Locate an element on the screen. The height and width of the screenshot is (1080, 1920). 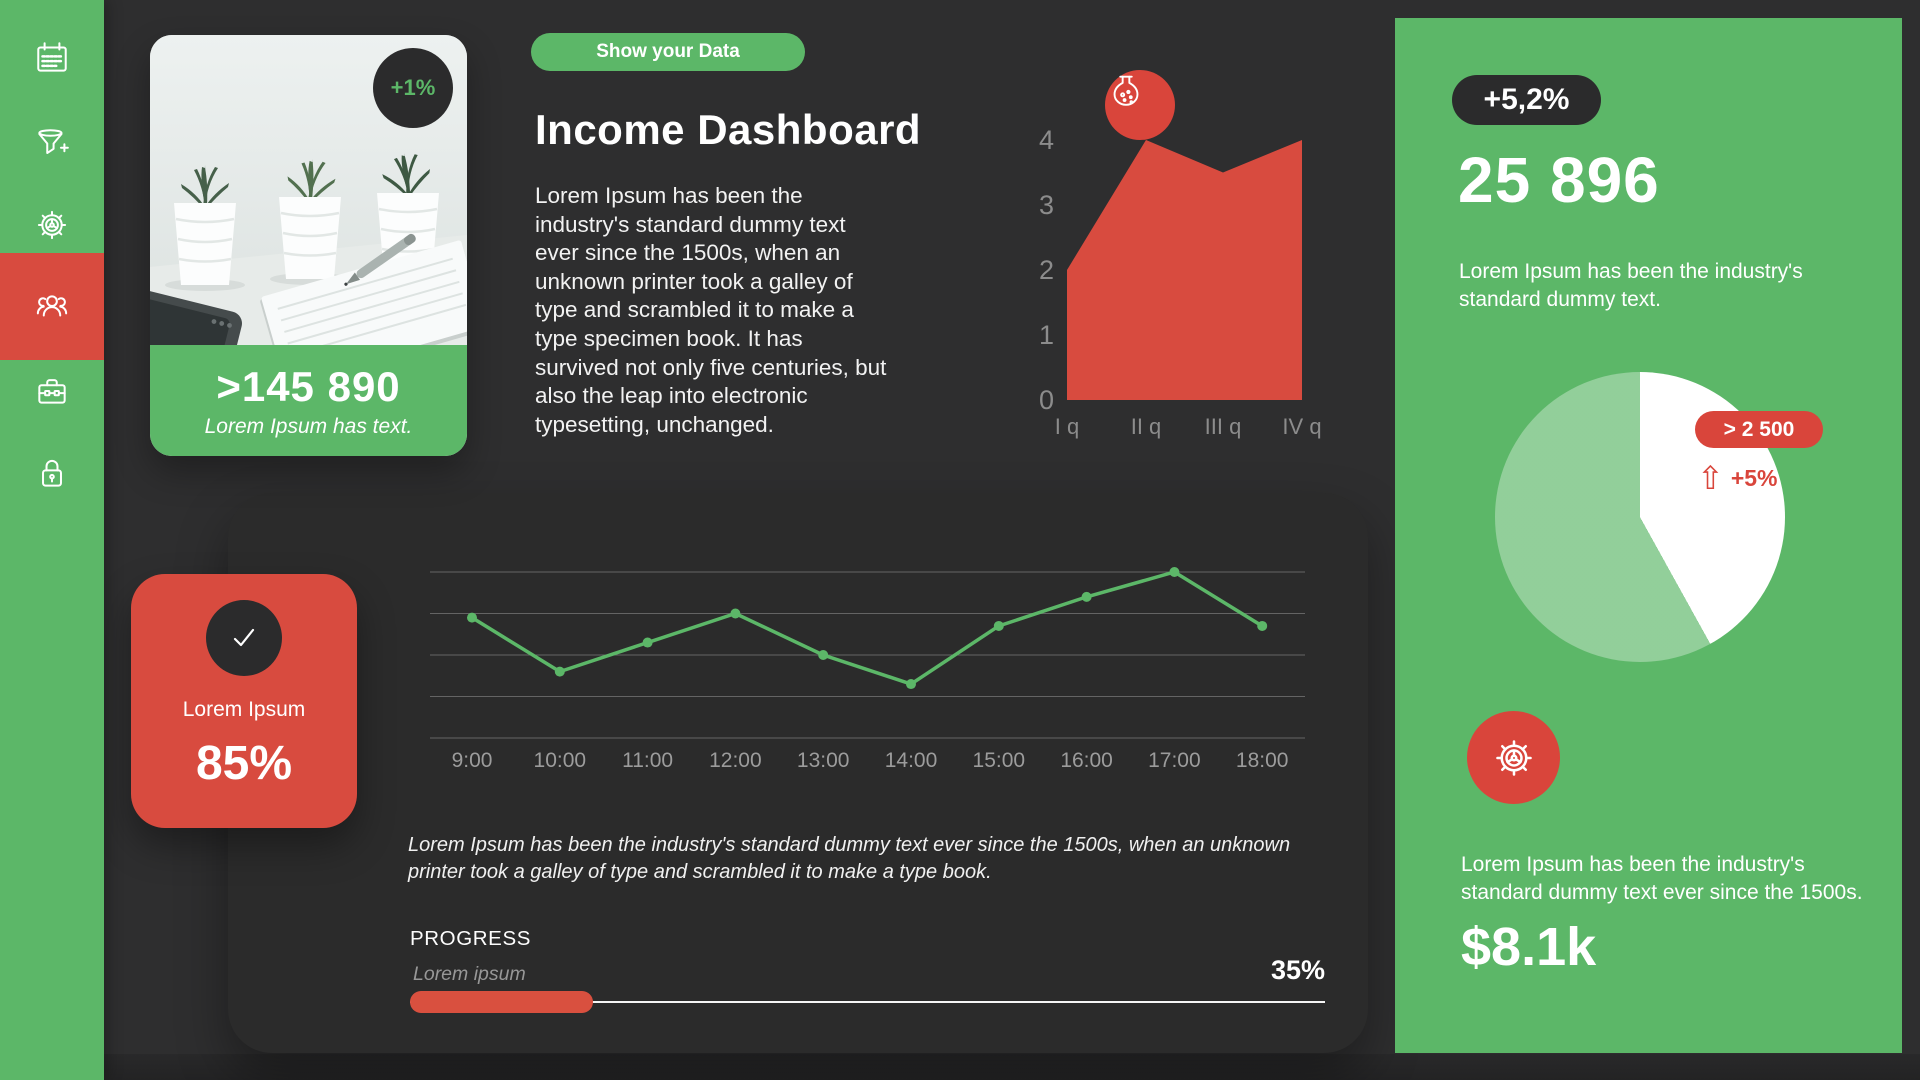
growth-badge: +1% is located at coordinates (413, 88).